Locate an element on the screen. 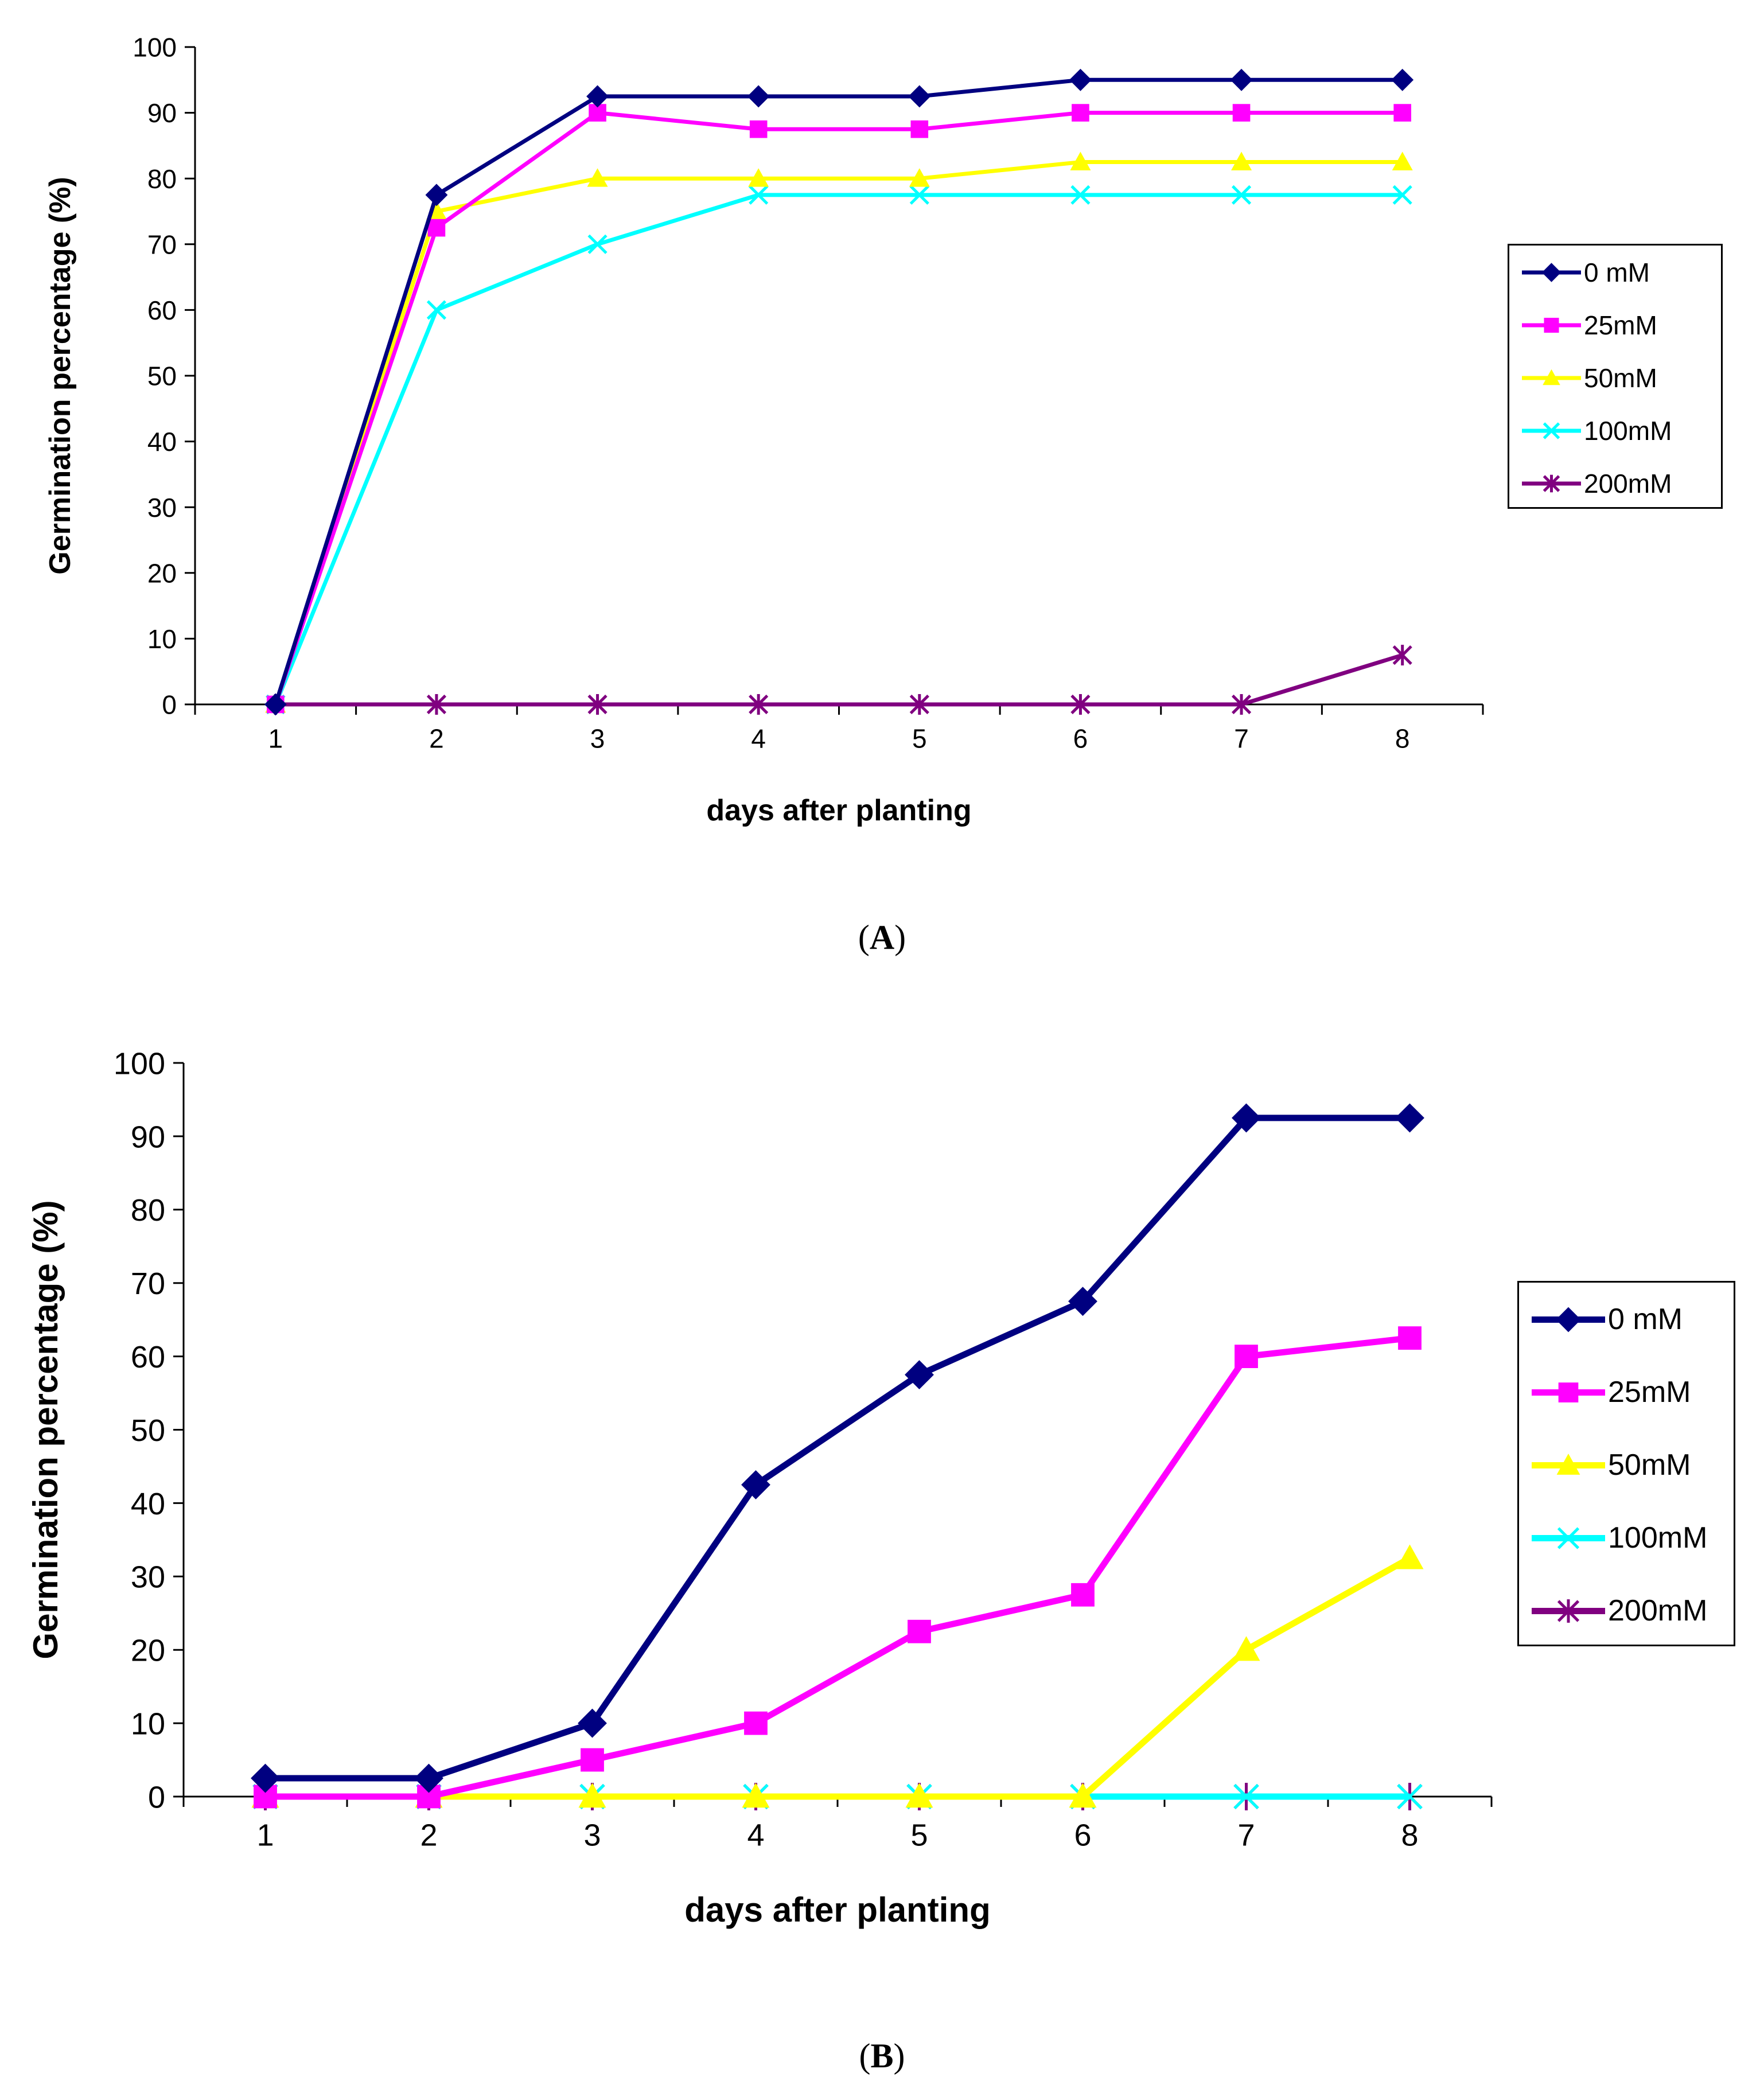  legend-swatch-0mm is located at coordinates (1568, 1320).